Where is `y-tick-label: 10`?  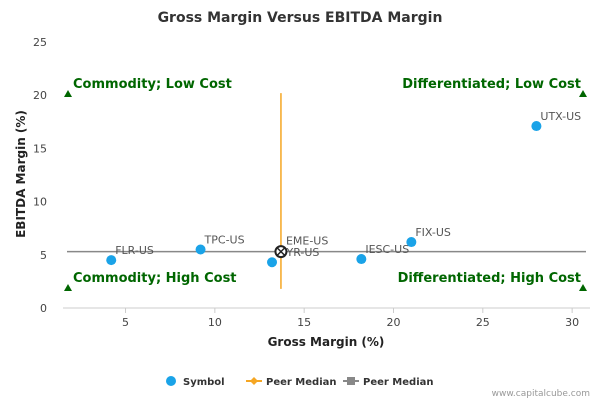 y-tick-label: 10 is located at coordinates (40, 202).